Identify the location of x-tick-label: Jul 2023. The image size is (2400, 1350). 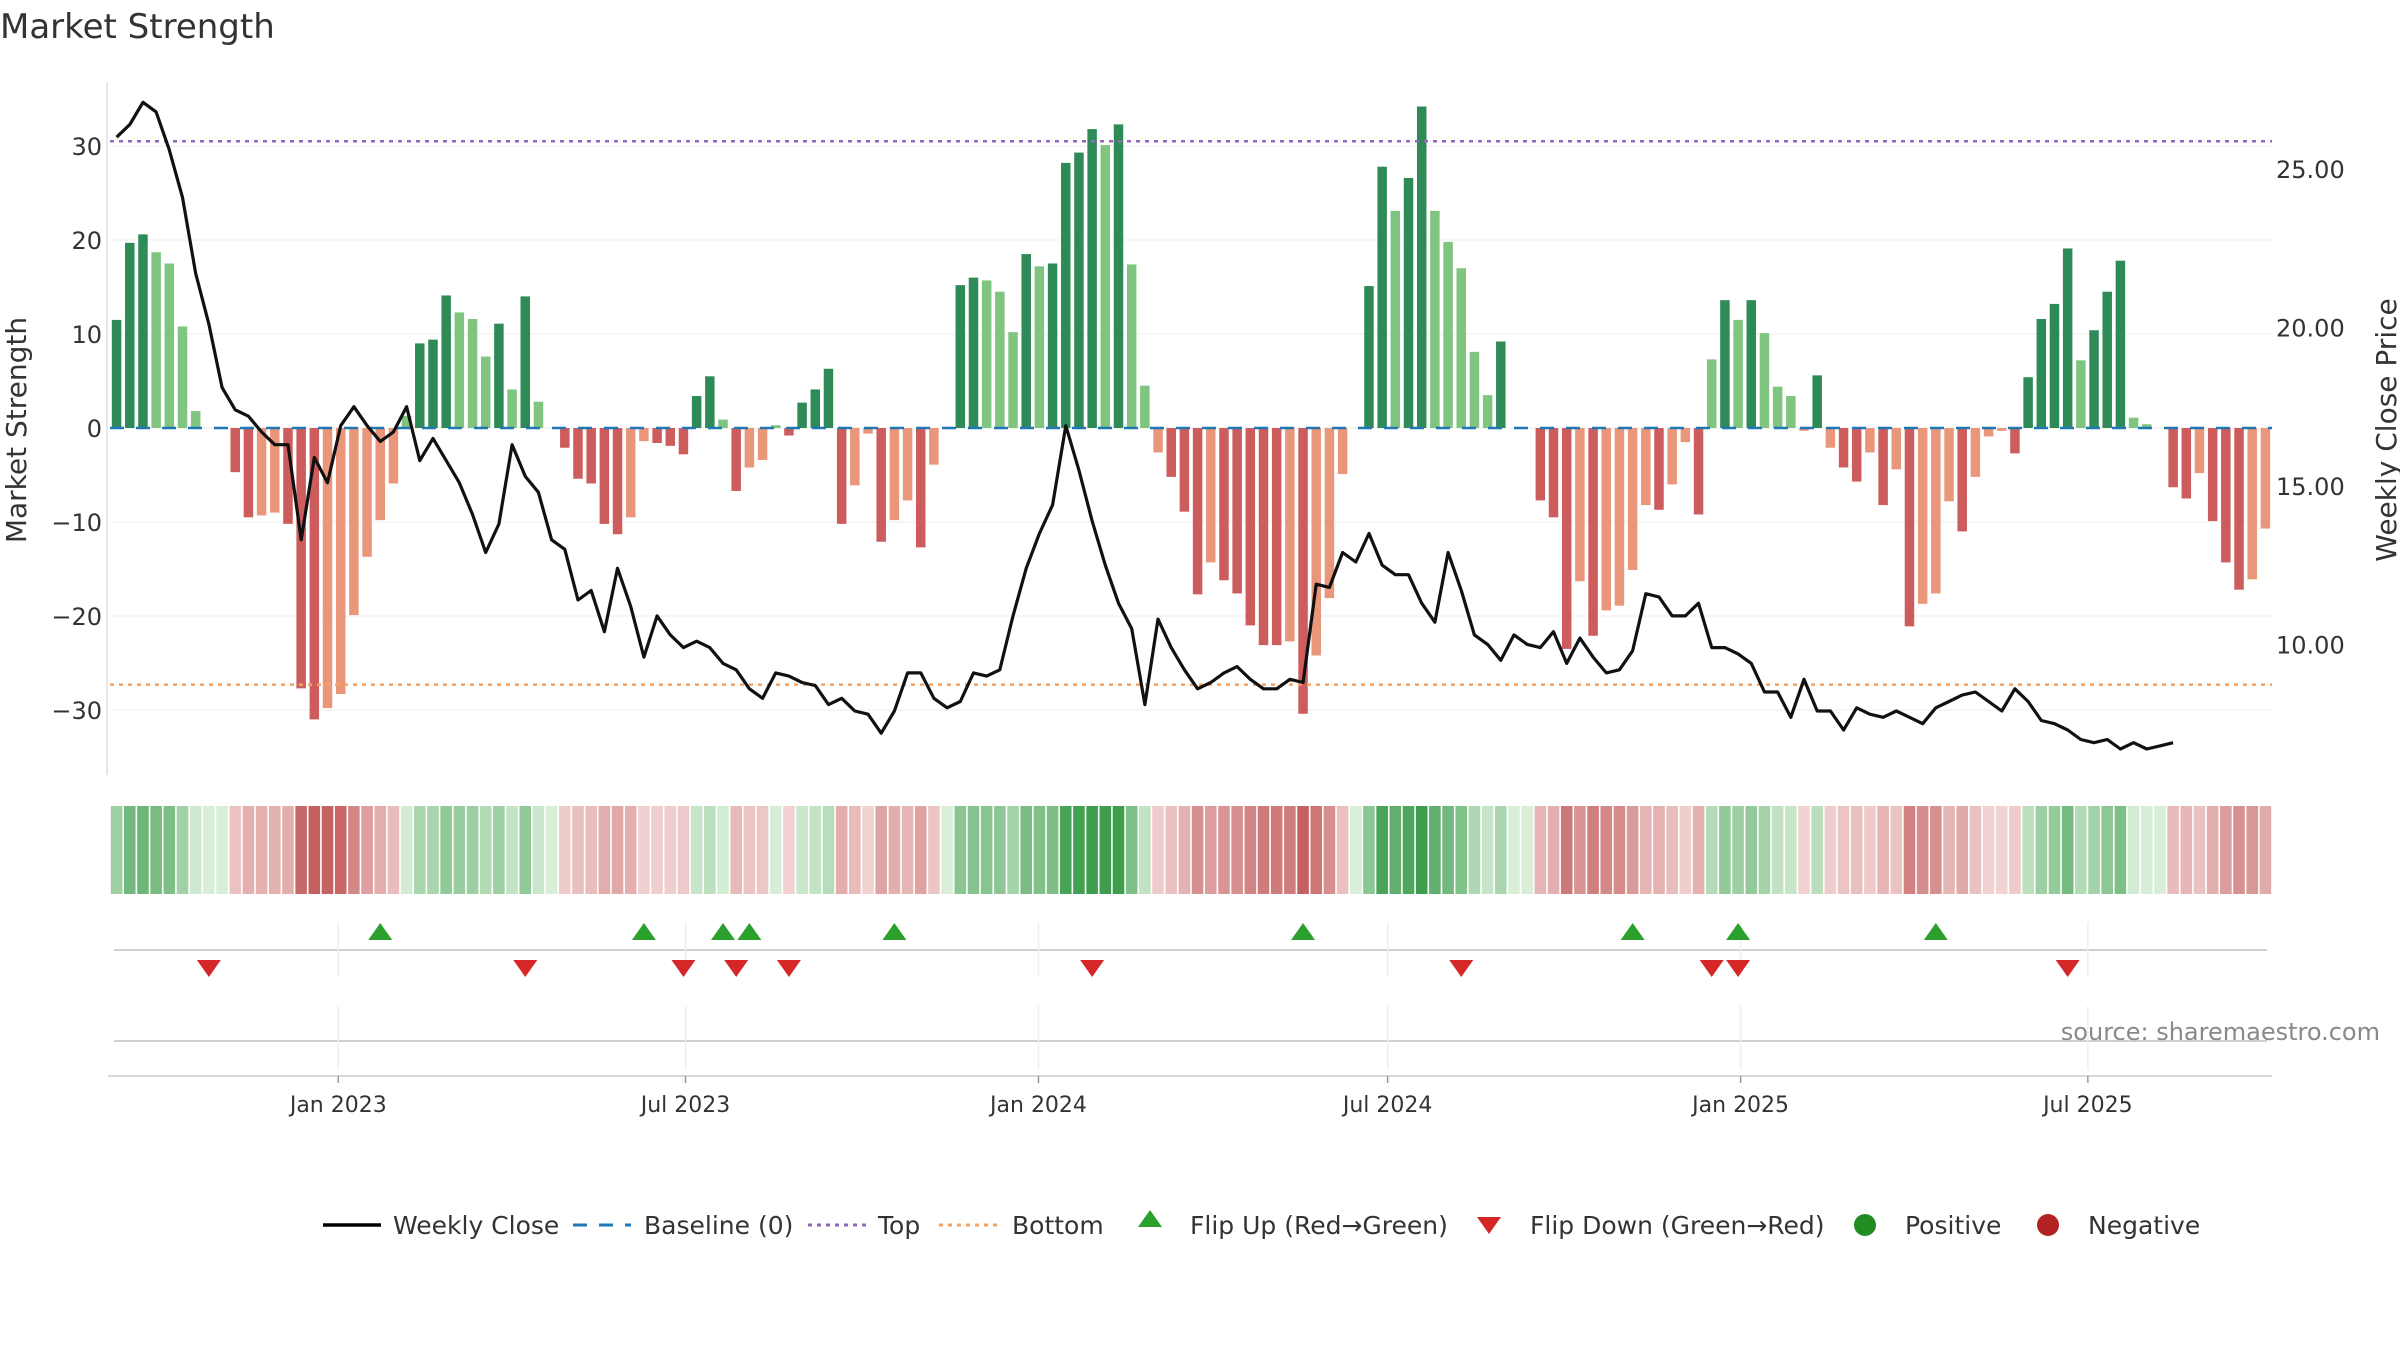
(685, 1105).